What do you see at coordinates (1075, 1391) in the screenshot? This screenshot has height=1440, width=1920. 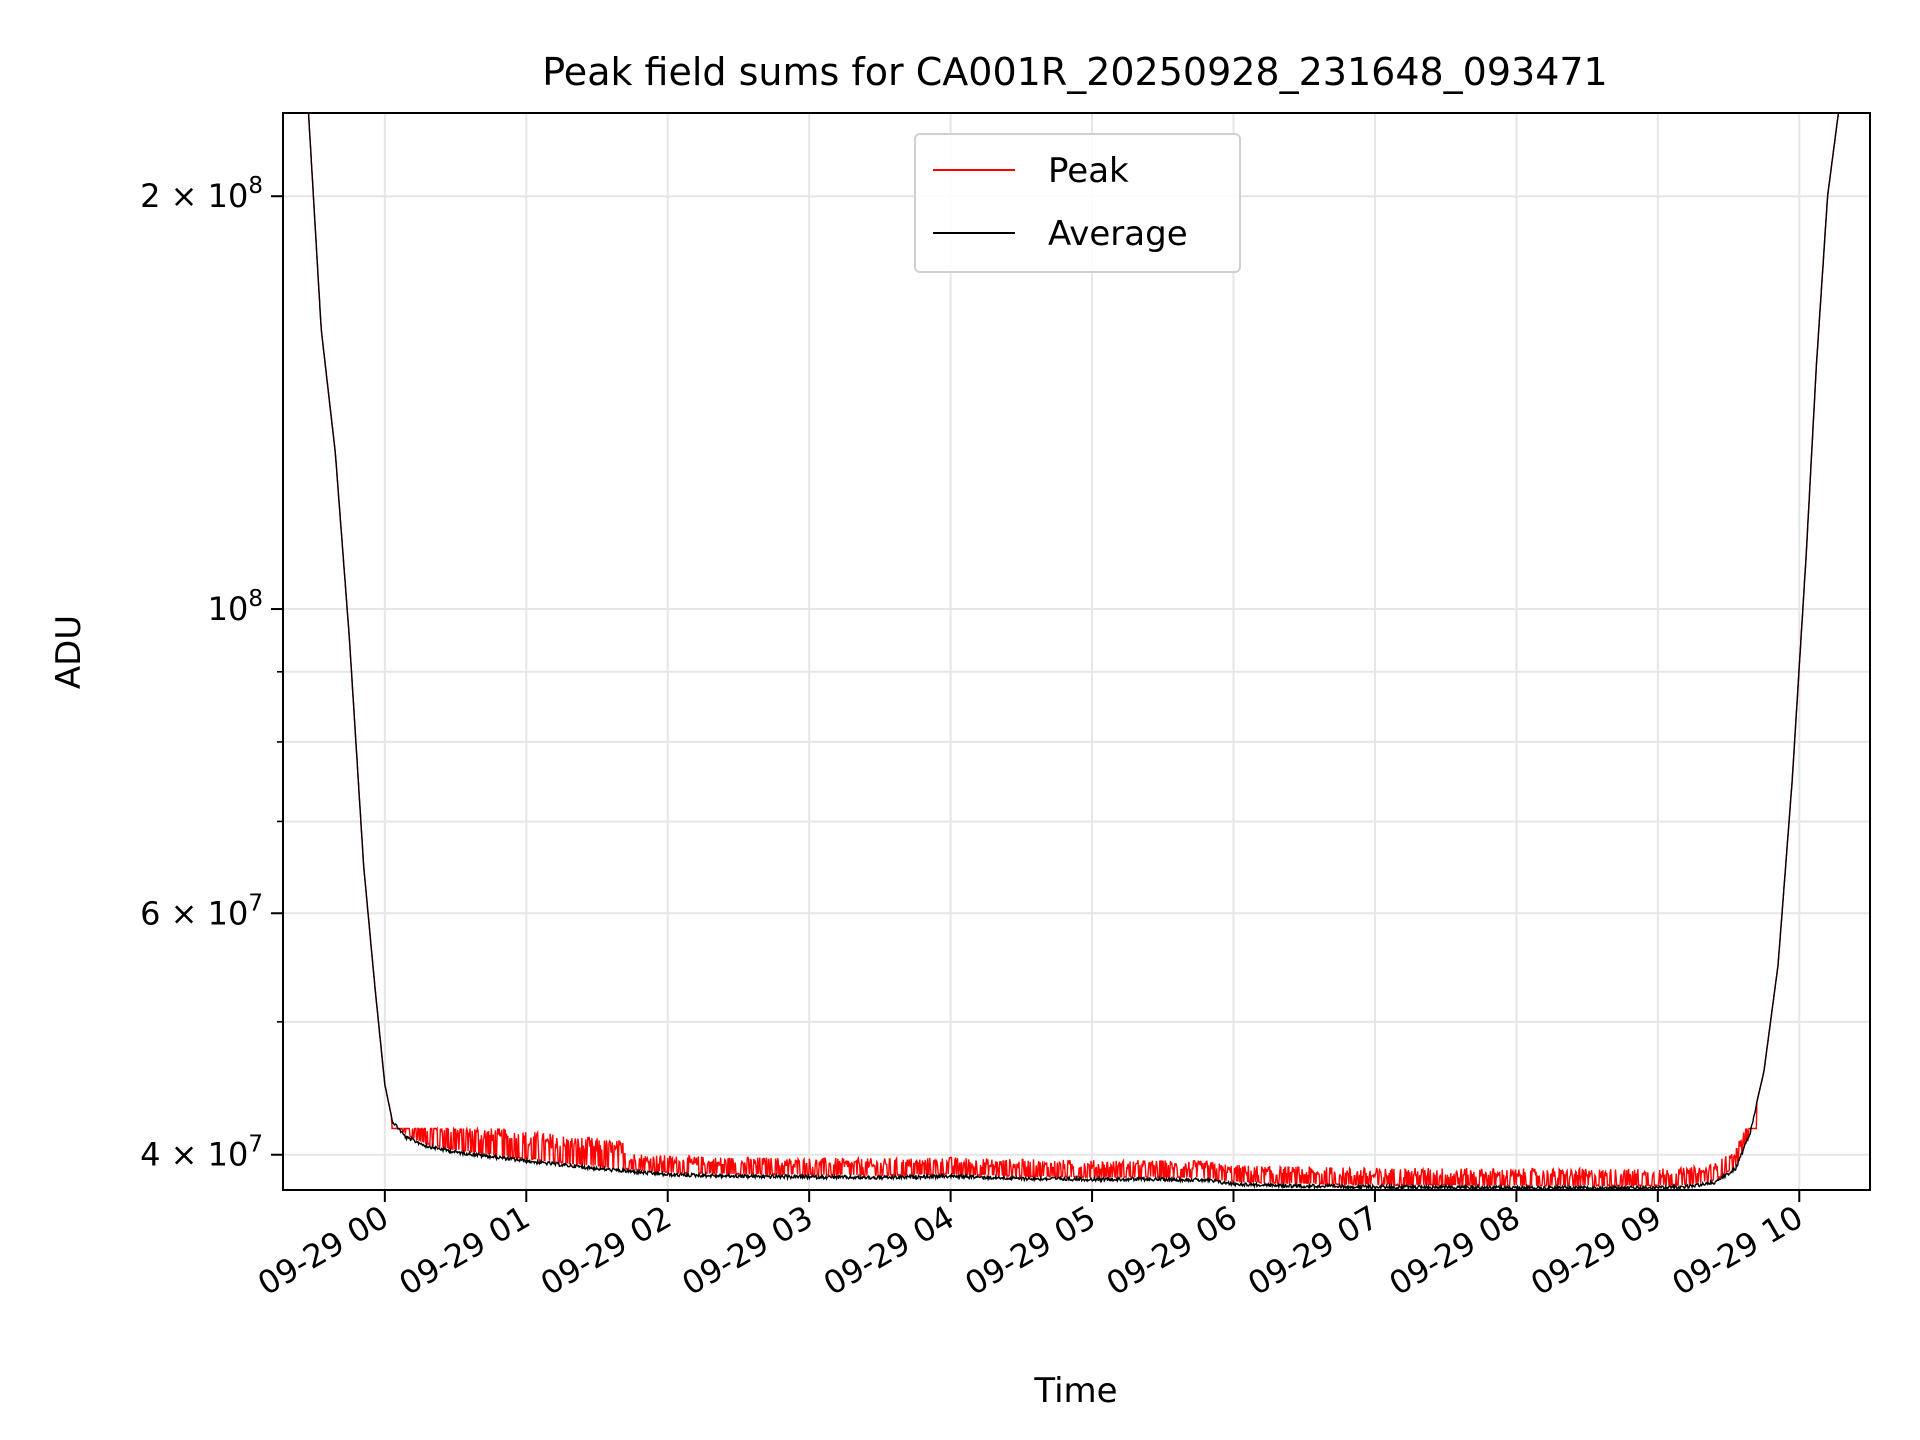 I see `x-axis-label: Time` at bounding box center [1075, 1391].